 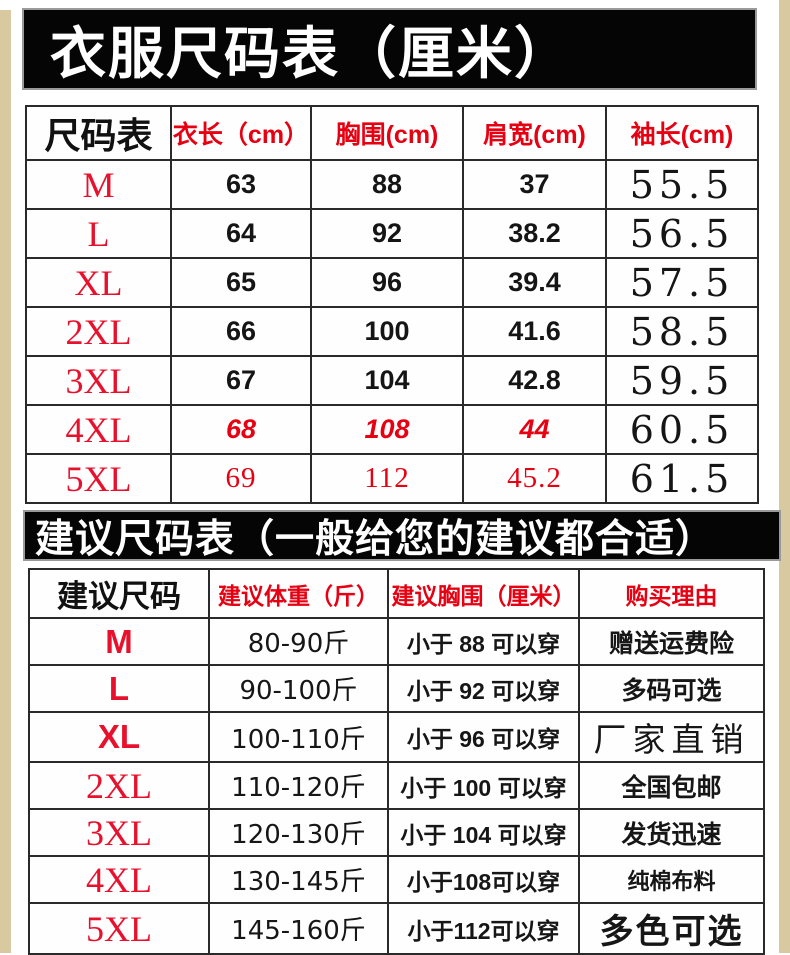 What do you see at coordinates (98, 133) in the screenshot?
I see `size-table-header-size: 尺码表` at bounding box center [98, 133].